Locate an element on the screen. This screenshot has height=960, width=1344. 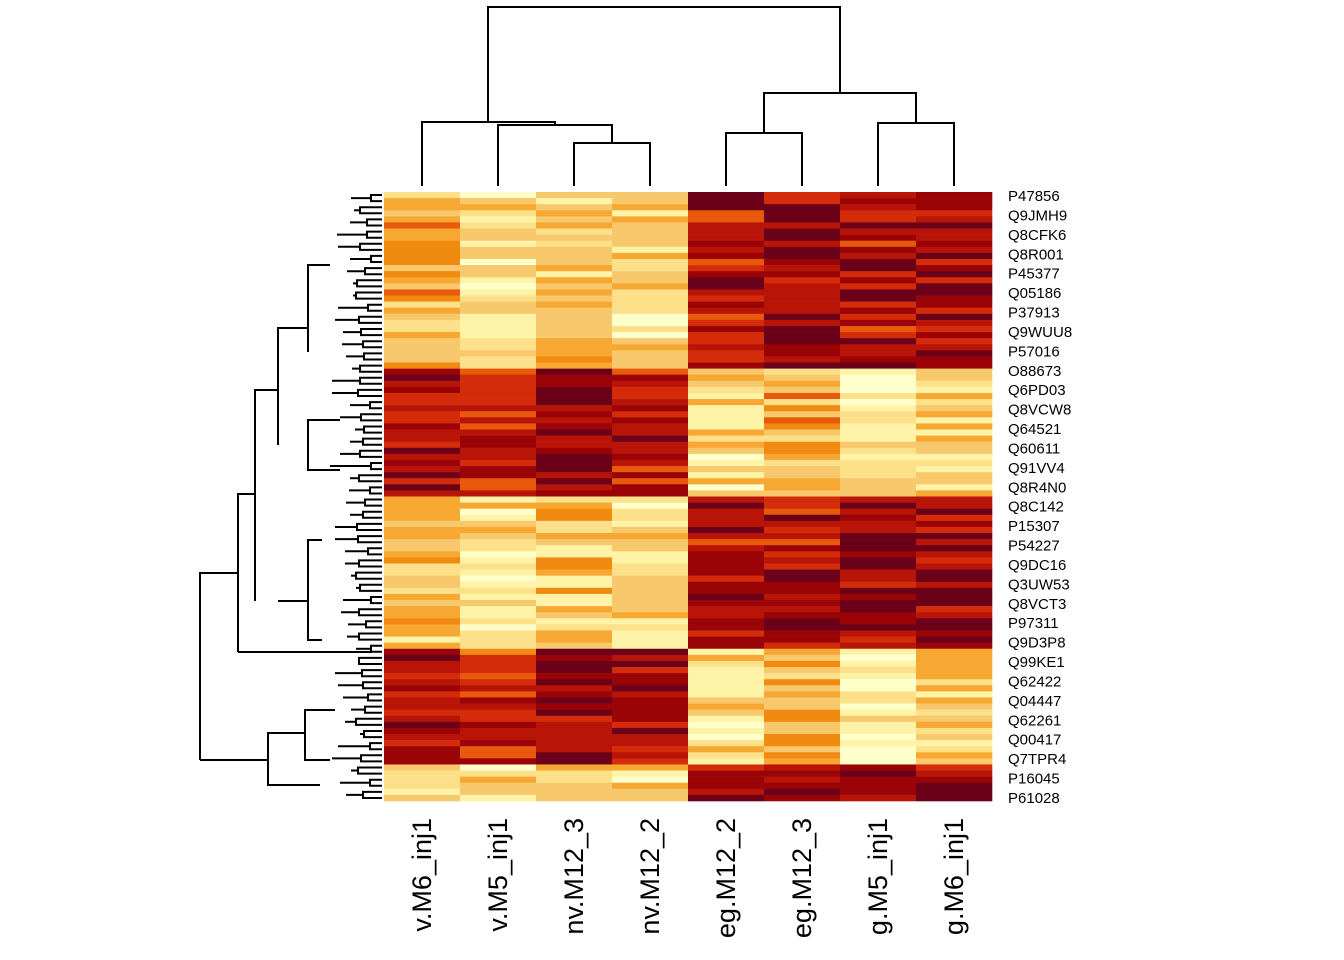
row-label: Q9DC16 is located at coordinates (1037, 565).